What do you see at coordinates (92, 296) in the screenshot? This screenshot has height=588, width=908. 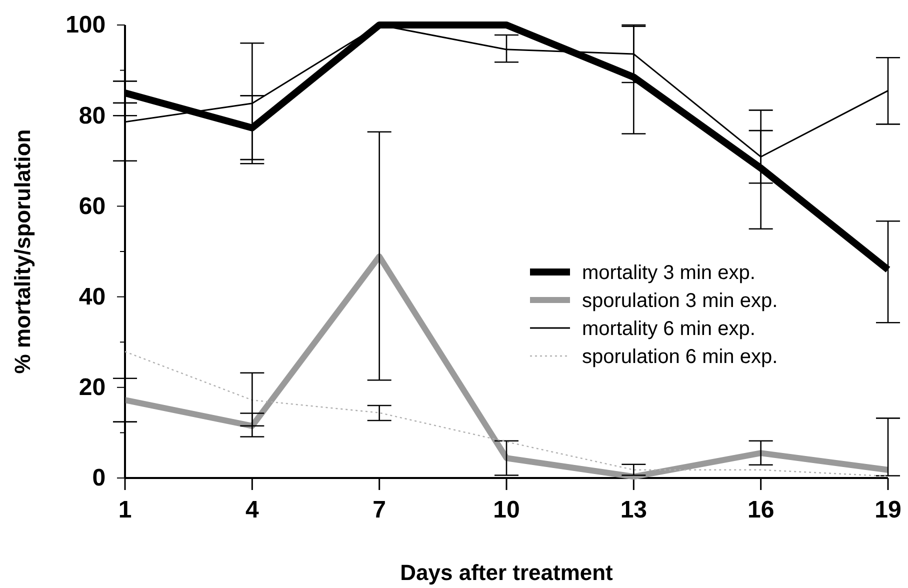 I see `y-tick-label: 40` at bounding box center [92, 296].